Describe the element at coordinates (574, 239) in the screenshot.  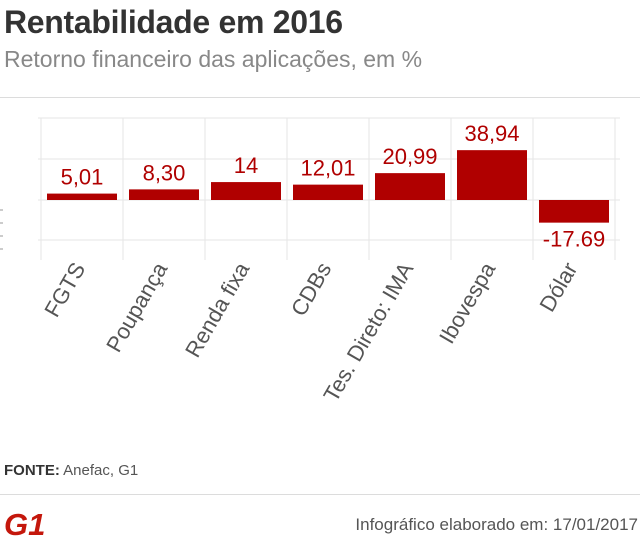
I see `value-label-6: -17.69` at that location.